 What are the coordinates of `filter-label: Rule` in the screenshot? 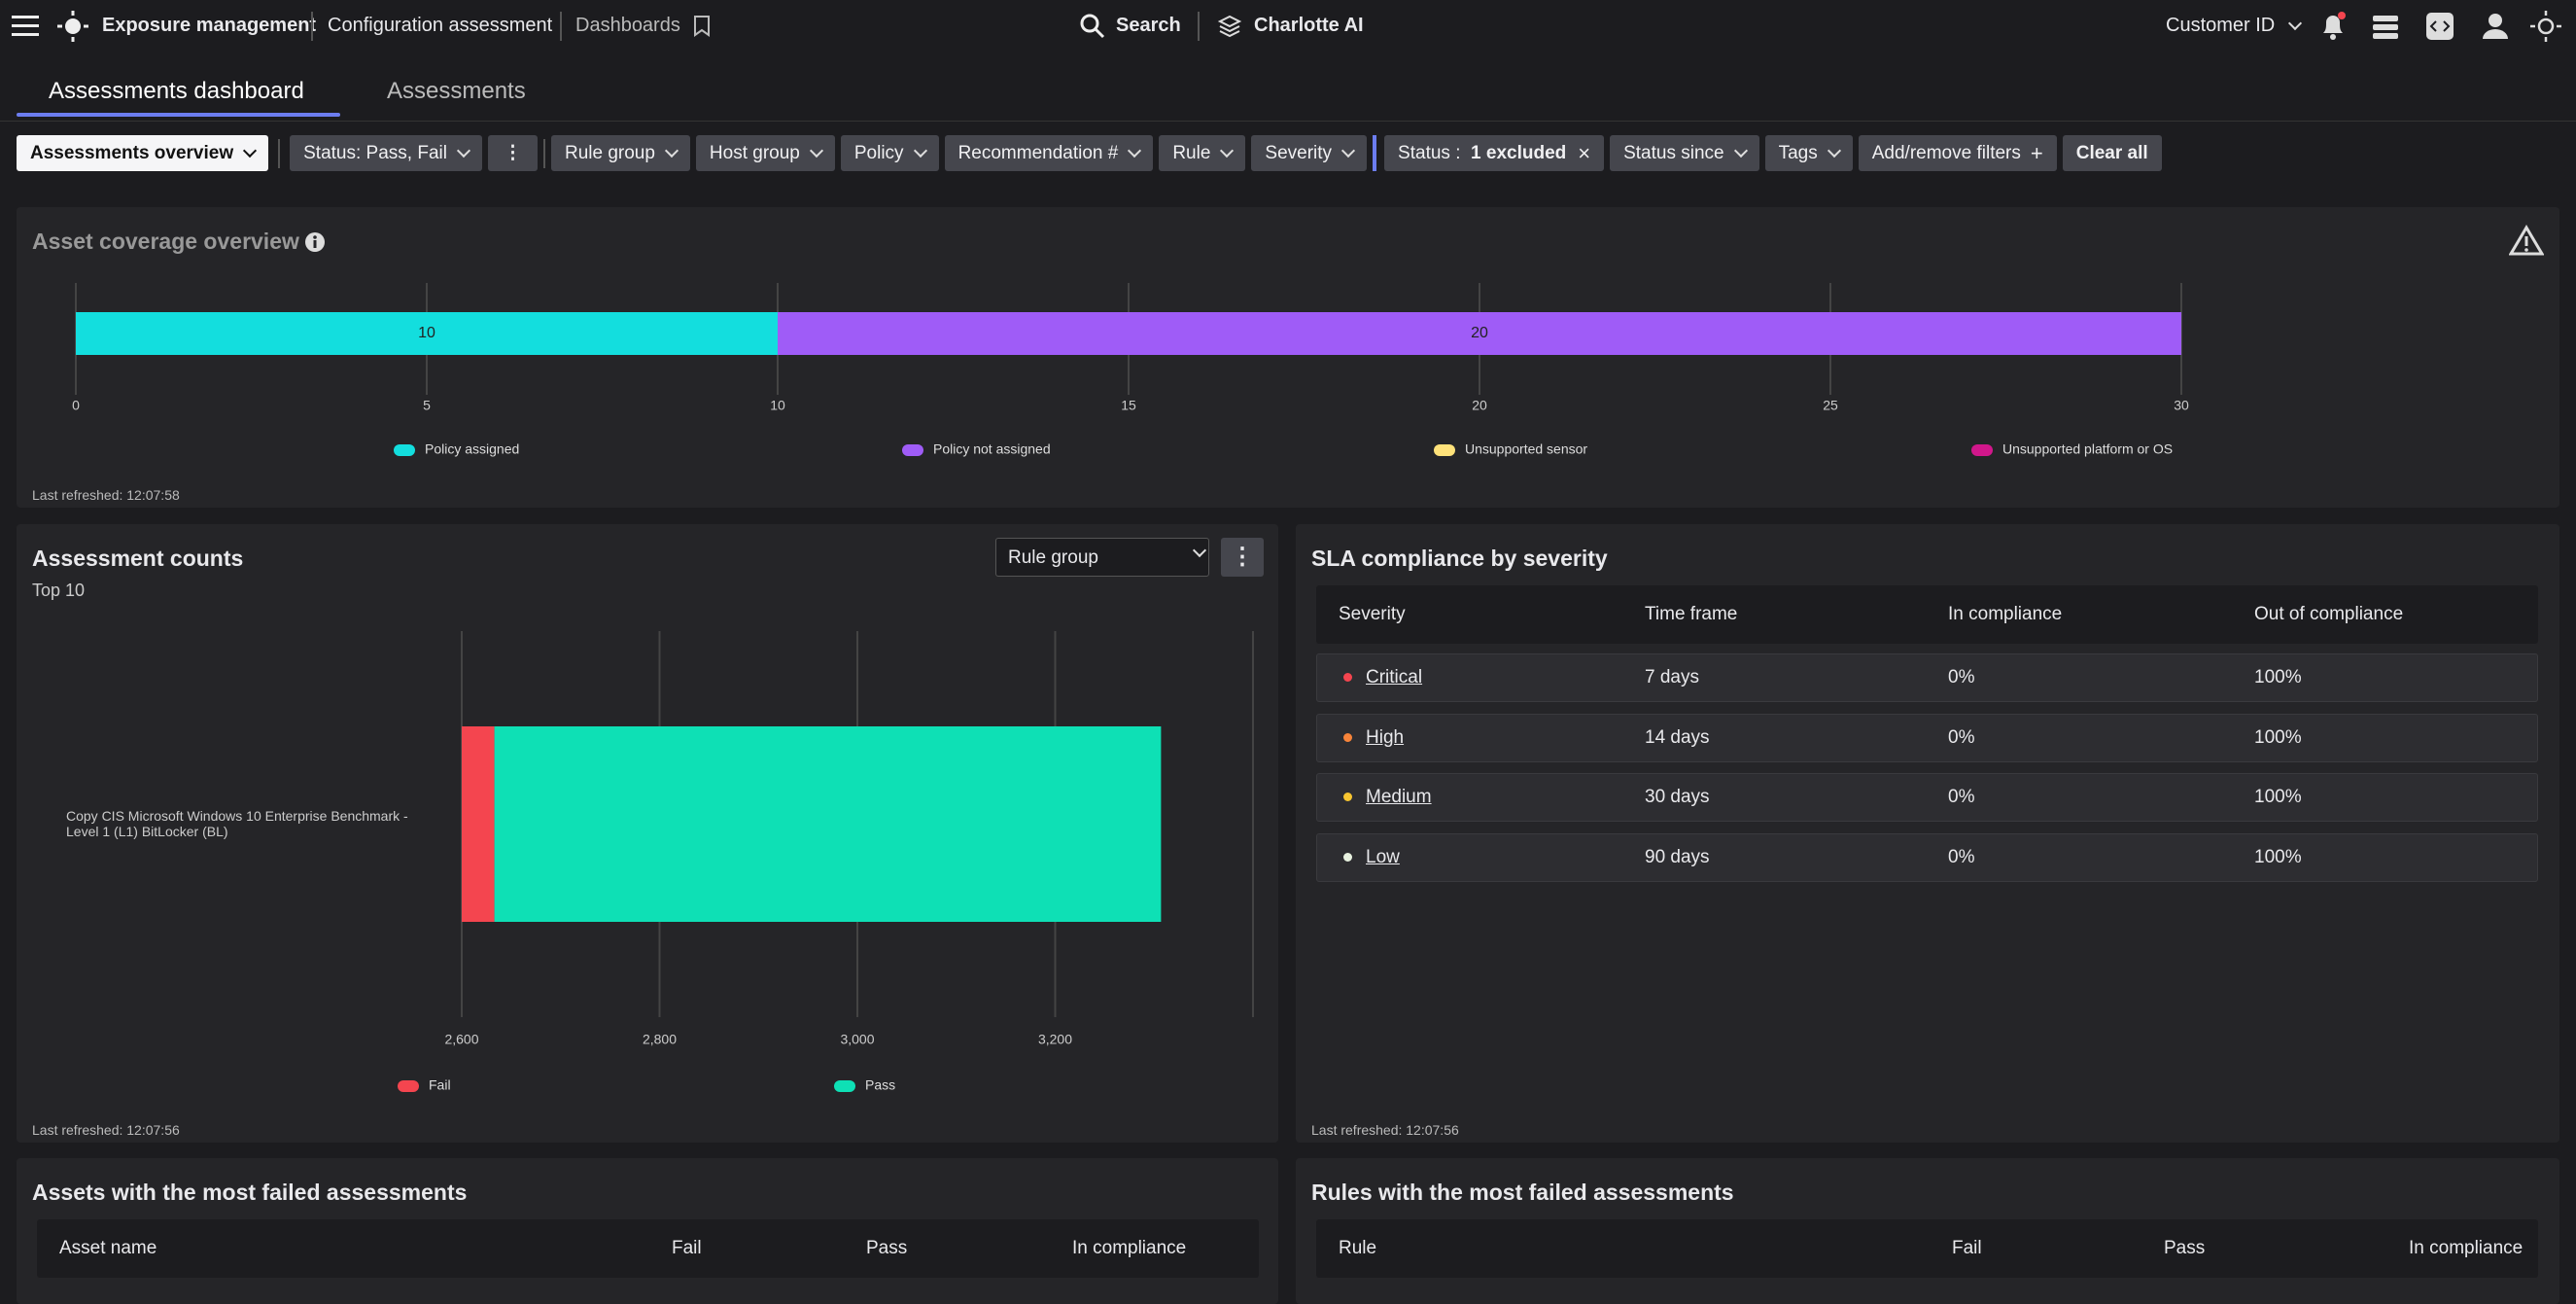 It's located at (1192, 152).